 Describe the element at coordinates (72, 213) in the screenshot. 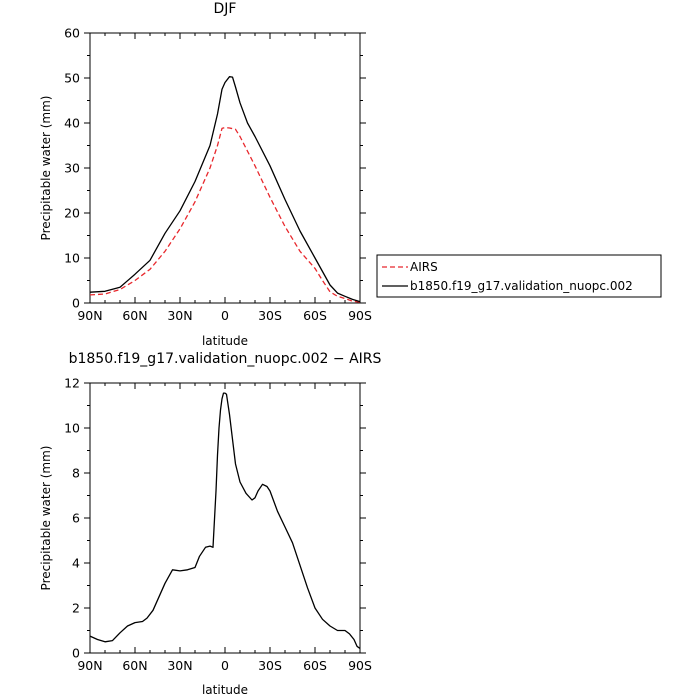

I see `y-tick-label: 20` at that location.